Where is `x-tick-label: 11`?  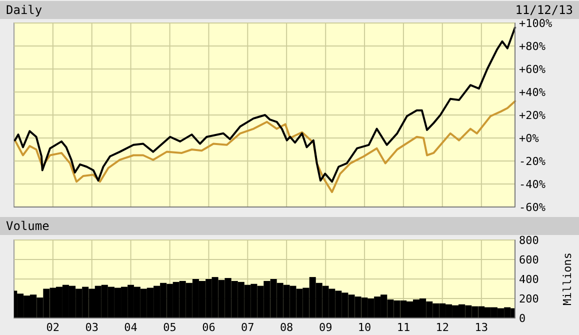
x-tick-label: 11 is located at coordinates (403, 327).